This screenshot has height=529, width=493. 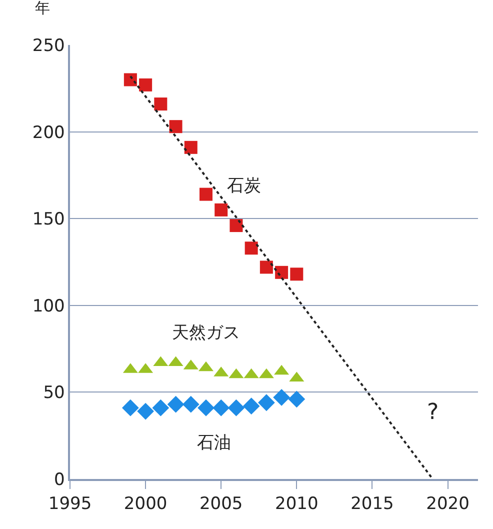 I want to click on x-tick-label: 2005, so click(x=221, y=504).